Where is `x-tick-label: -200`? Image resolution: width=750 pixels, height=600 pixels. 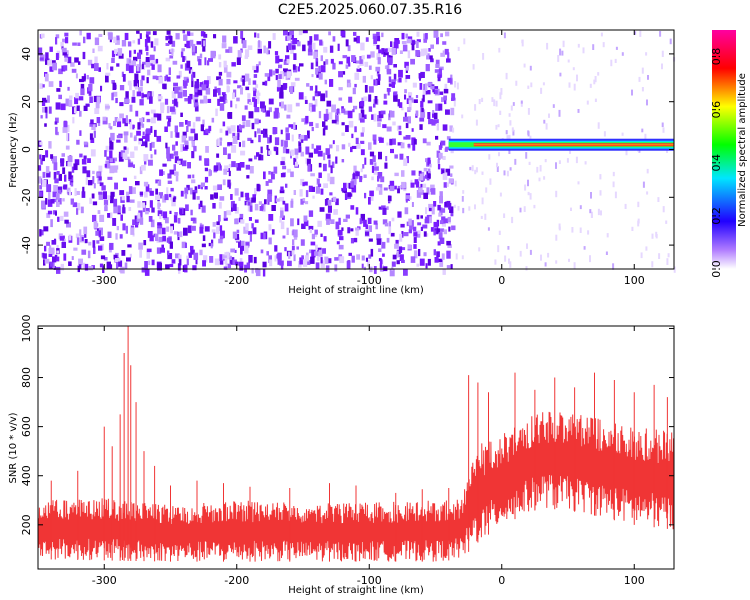 x-tick-label: -200 is located at coordinates (236, 280).